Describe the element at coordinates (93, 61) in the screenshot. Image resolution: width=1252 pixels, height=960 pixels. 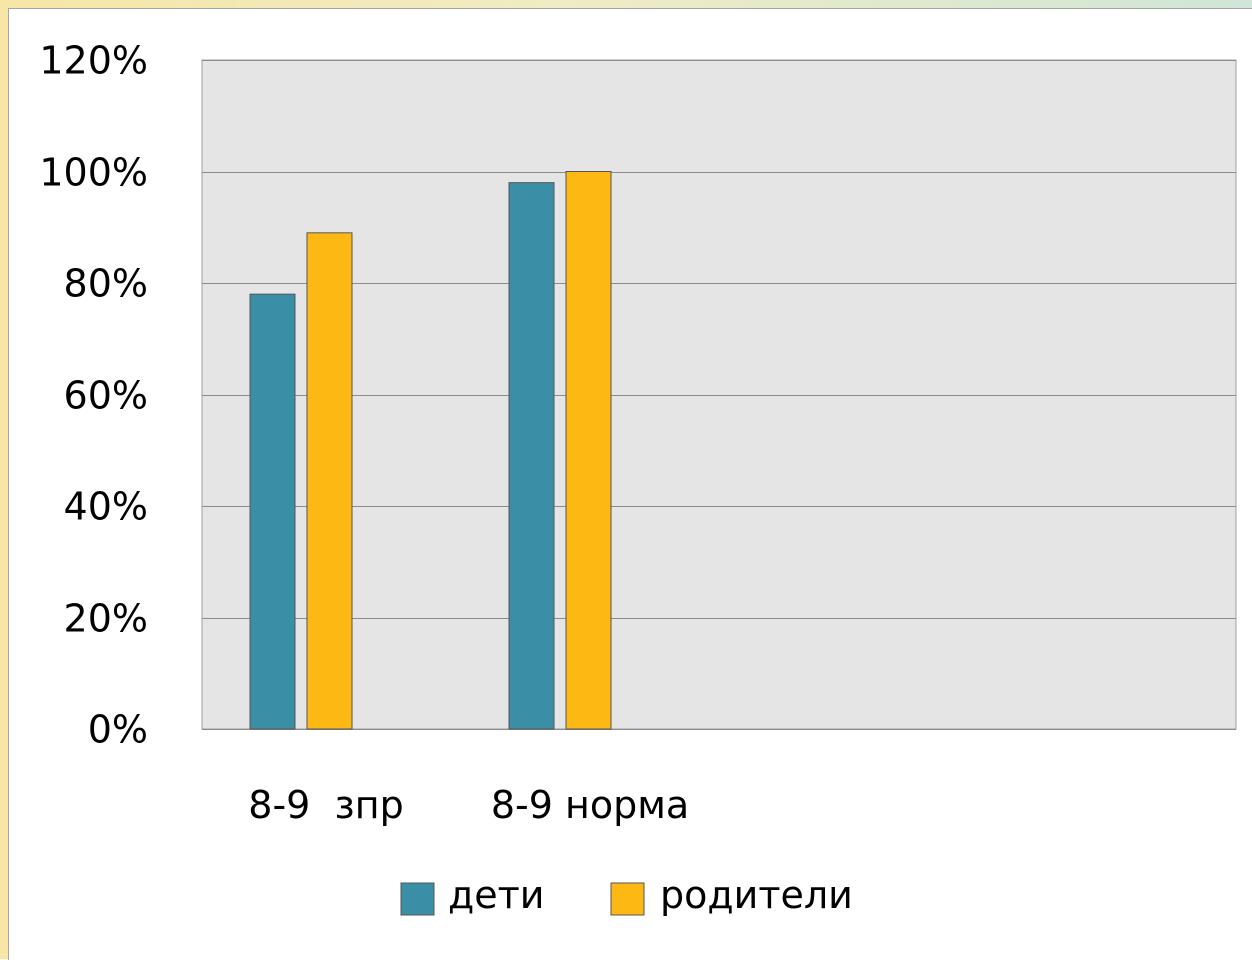
I see `y-tick-label: 120%` at that location.